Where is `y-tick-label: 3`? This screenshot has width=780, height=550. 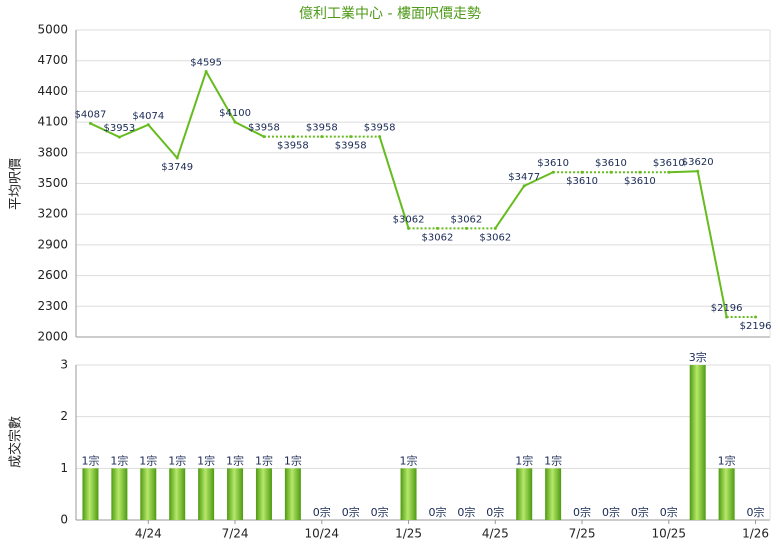
y-tick-label: 3 is located at coordinates (64, 365).